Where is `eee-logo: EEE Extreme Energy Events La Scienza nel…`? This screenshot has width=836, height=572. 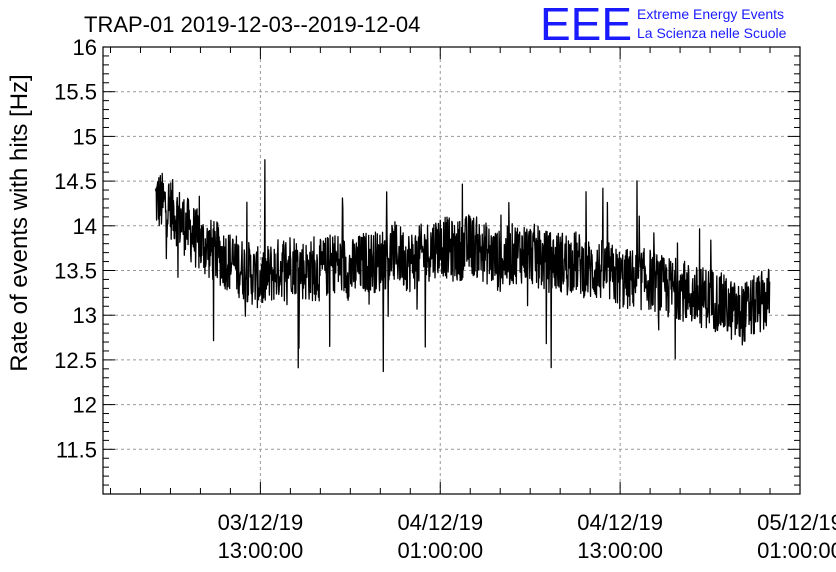
eee-logo: EEE Extreme Energy Events La Scienza nel… is located at coordinates (663, 25).